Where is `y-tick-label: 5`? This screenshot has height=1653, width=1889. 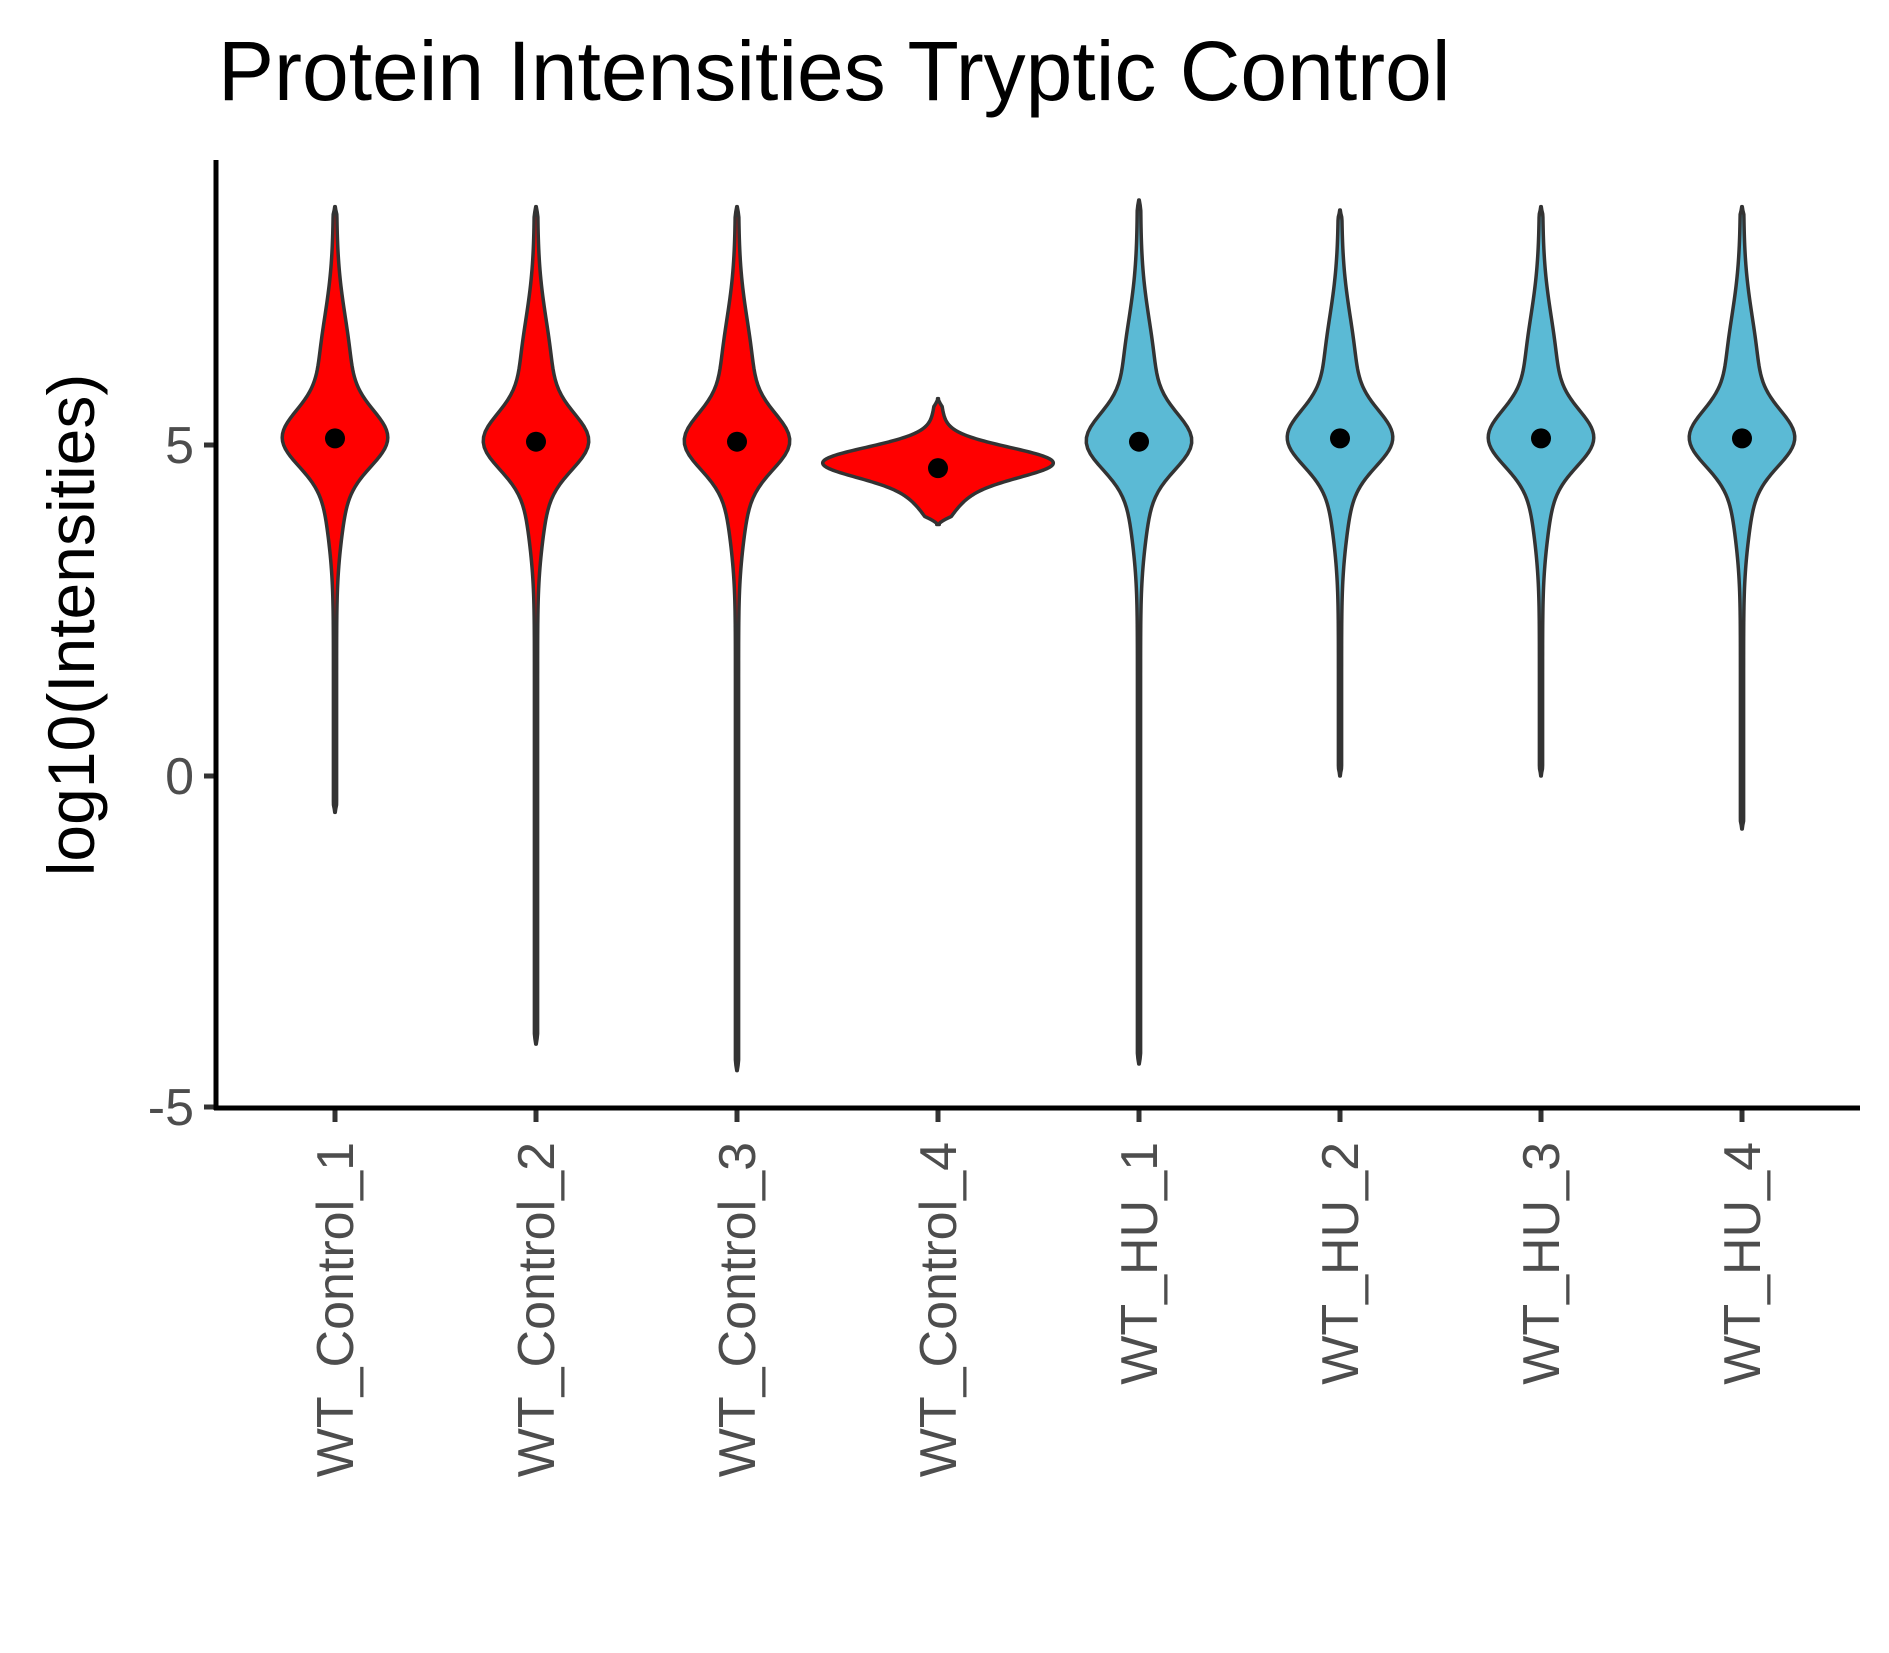
y-tick-label: 5 is located at coordinates (179, 446).